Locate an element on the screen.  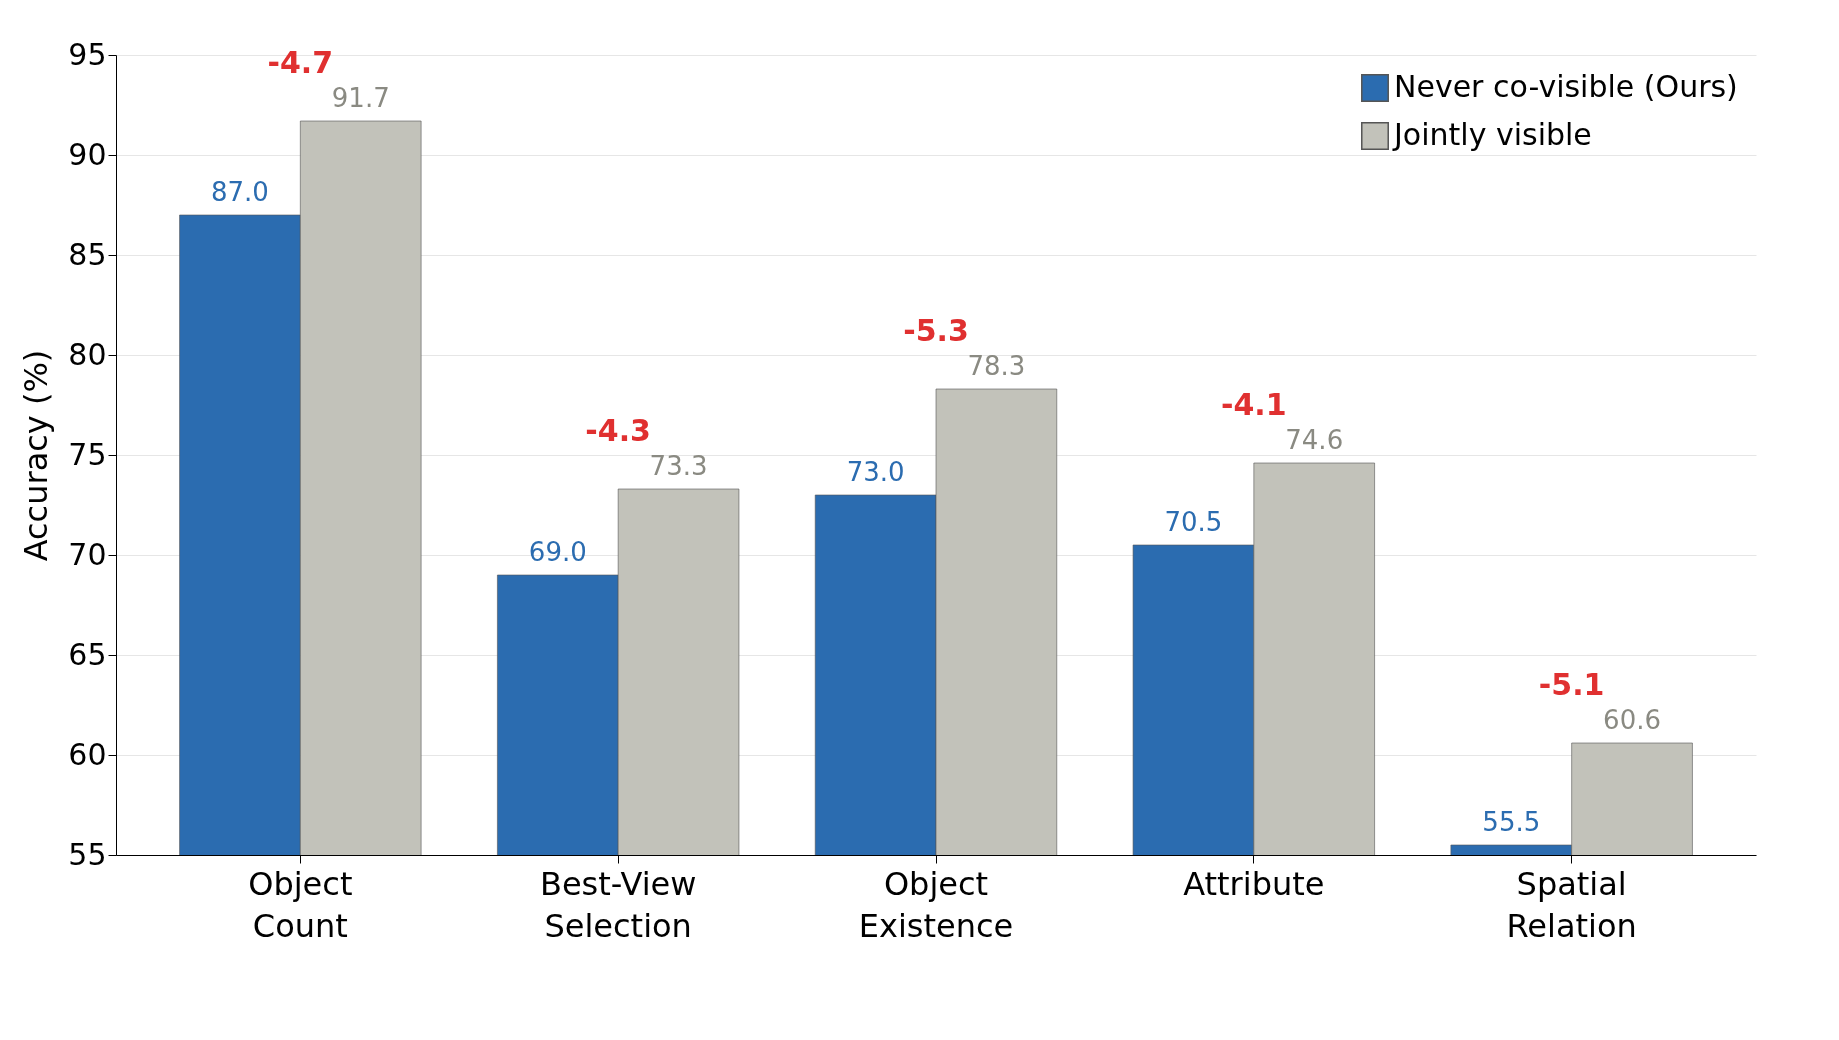
legend-label: Jointly visible is located at coordinates (1492, 134).